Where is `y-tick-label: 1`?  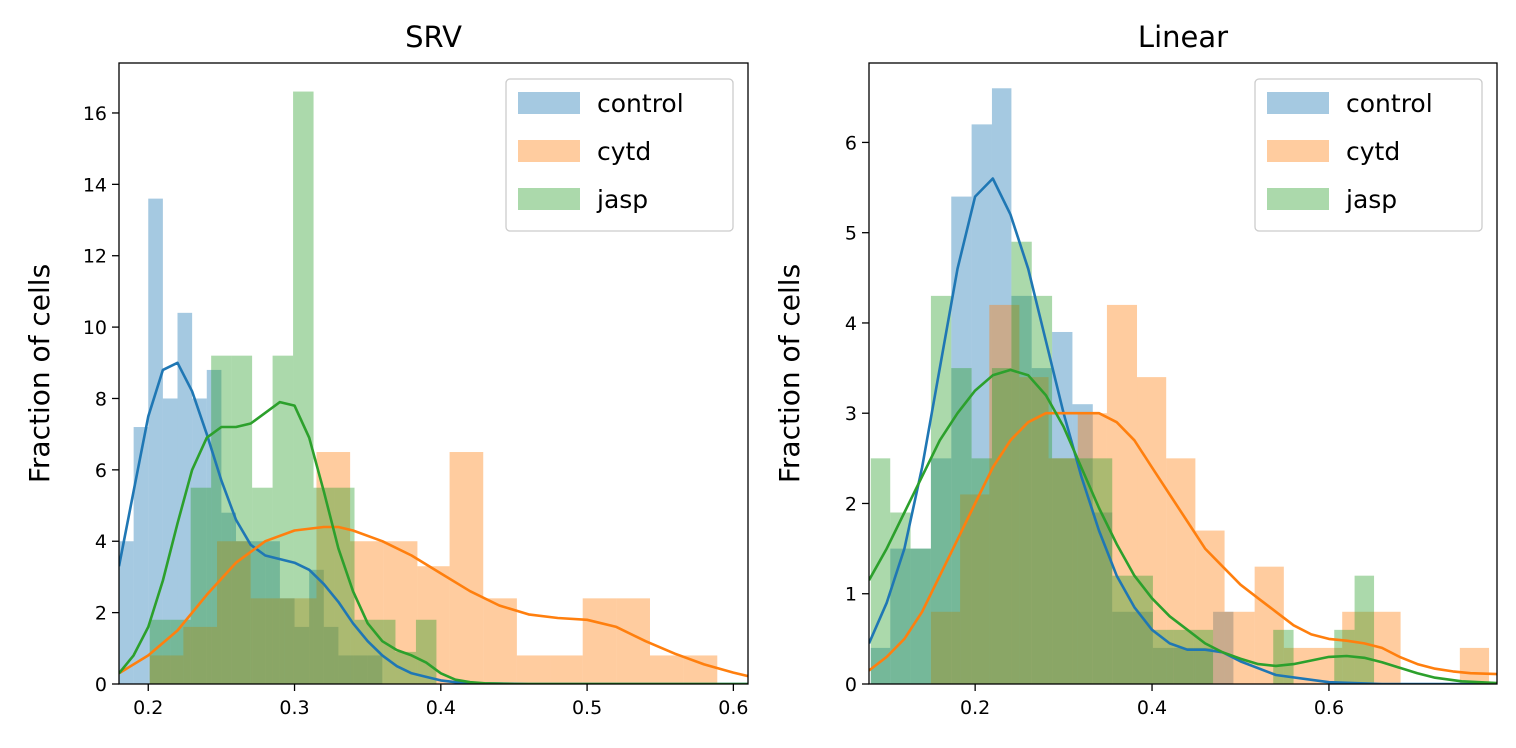
y-tick-label: 1 is located at coordinates (851, 595).